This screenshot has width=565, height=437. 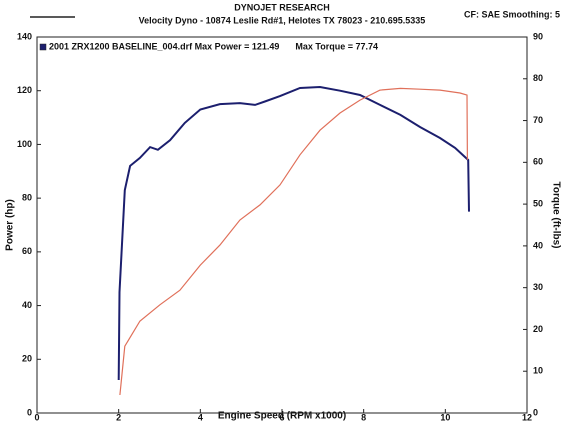 What do you see at coordinates (538, 245) in the screenshot?
I see `y2-tick-label: 40` at bounding box center [538, 245].